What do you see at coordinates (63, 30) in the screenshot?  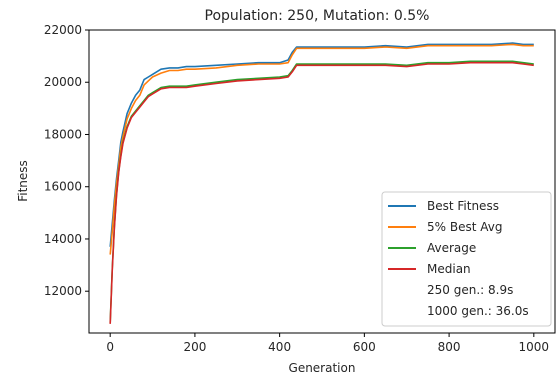 I see `y-tick-label: 22000` at bounding box center [63, 30].